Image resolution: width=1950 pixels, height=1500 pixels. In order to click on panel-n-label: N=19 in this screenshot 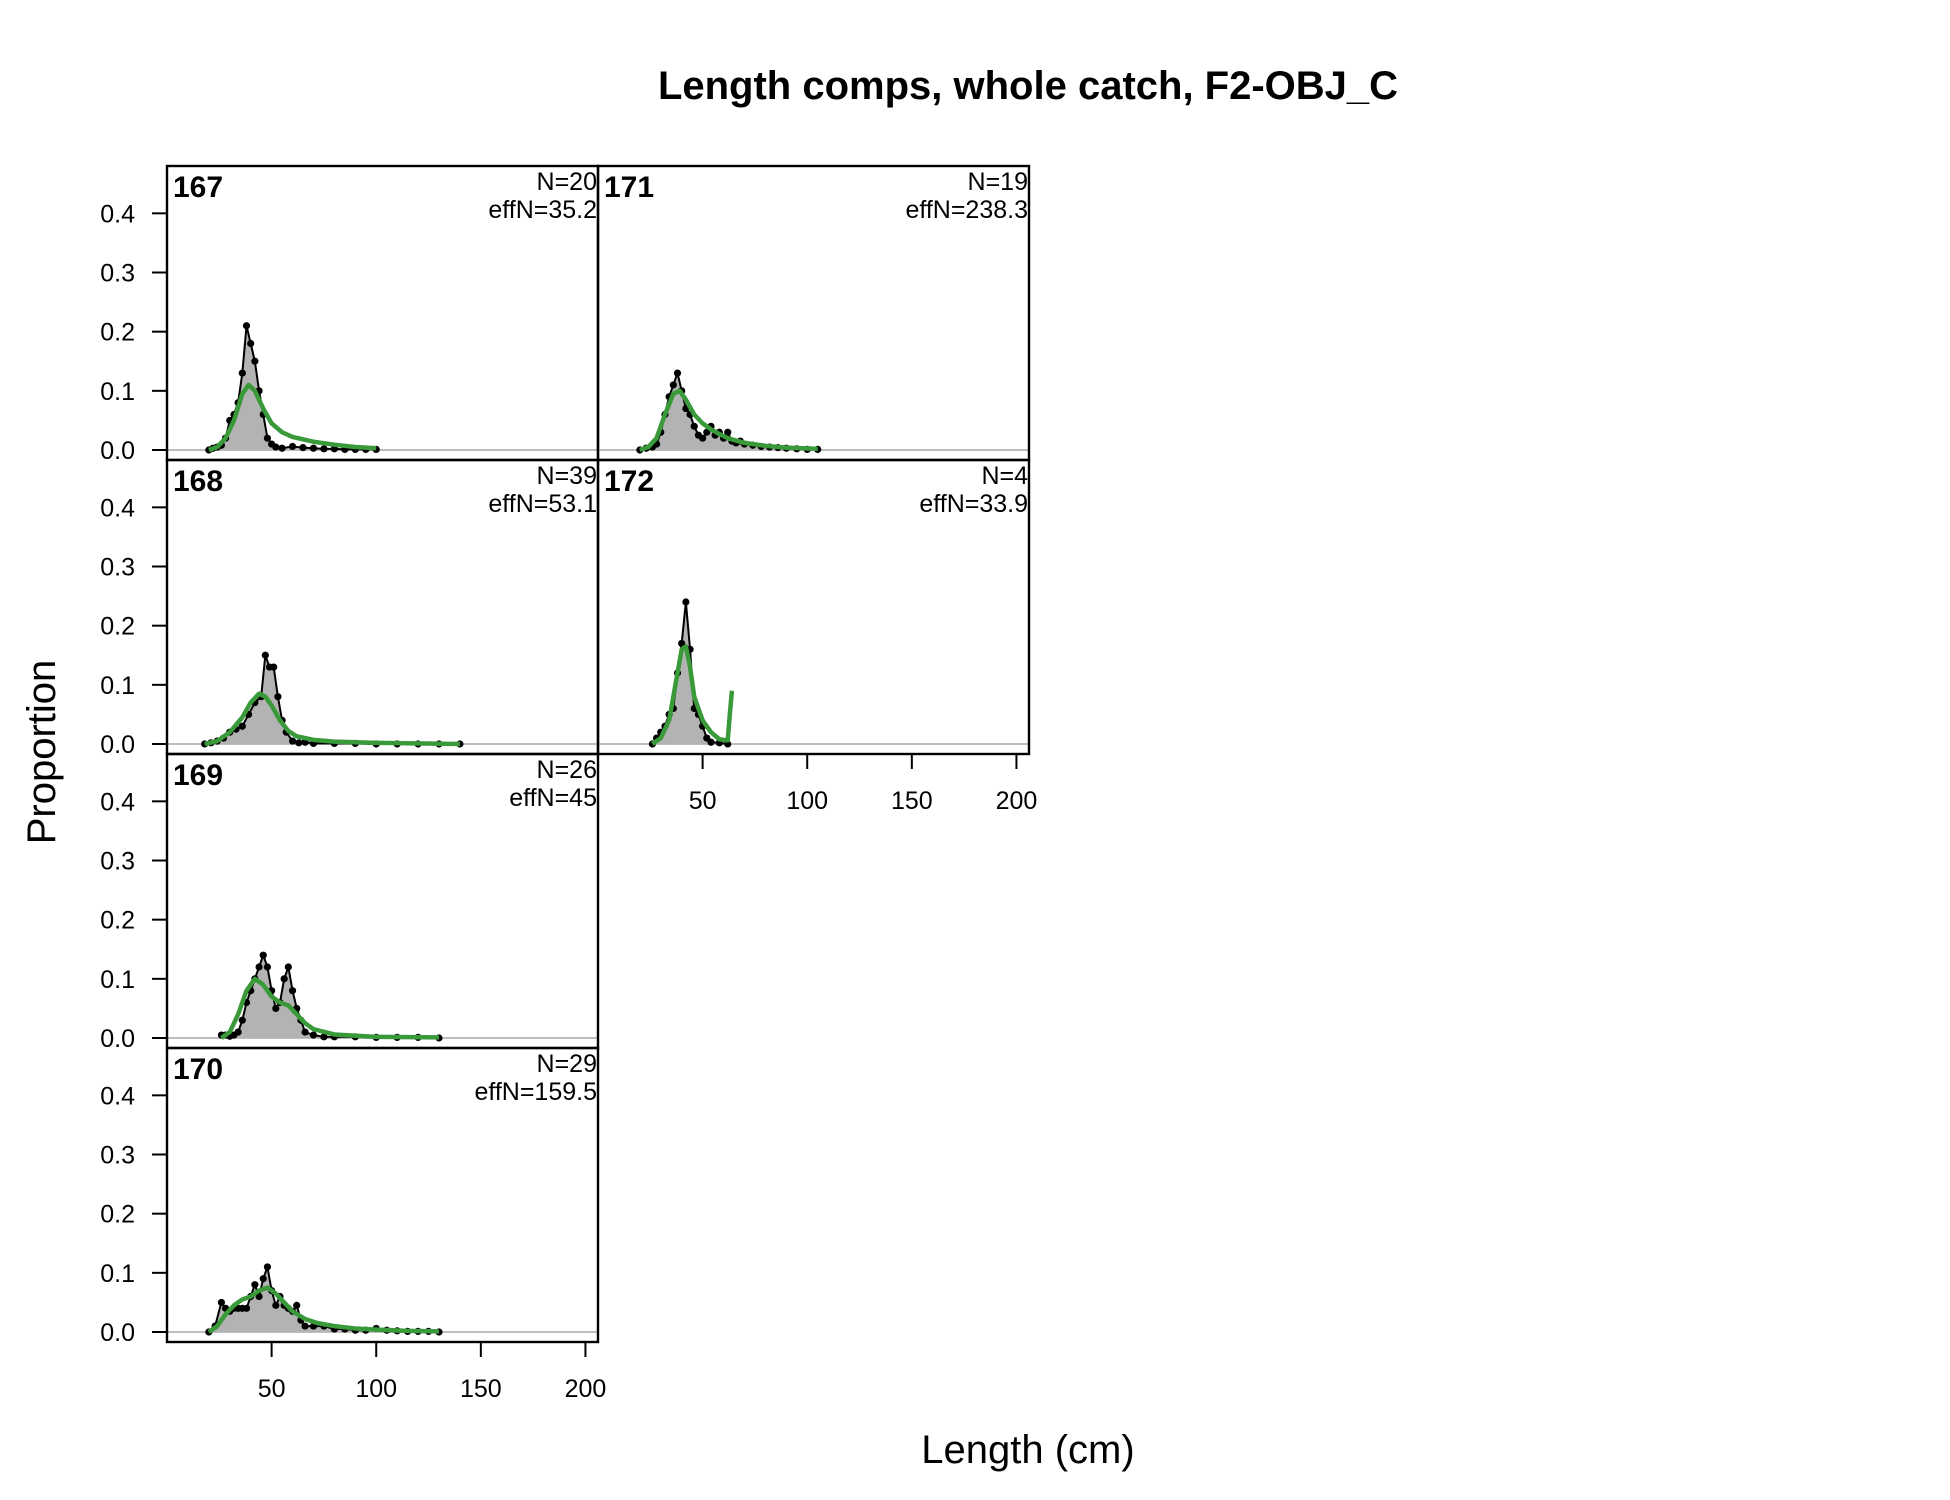, I will do `click(998, 182)`.